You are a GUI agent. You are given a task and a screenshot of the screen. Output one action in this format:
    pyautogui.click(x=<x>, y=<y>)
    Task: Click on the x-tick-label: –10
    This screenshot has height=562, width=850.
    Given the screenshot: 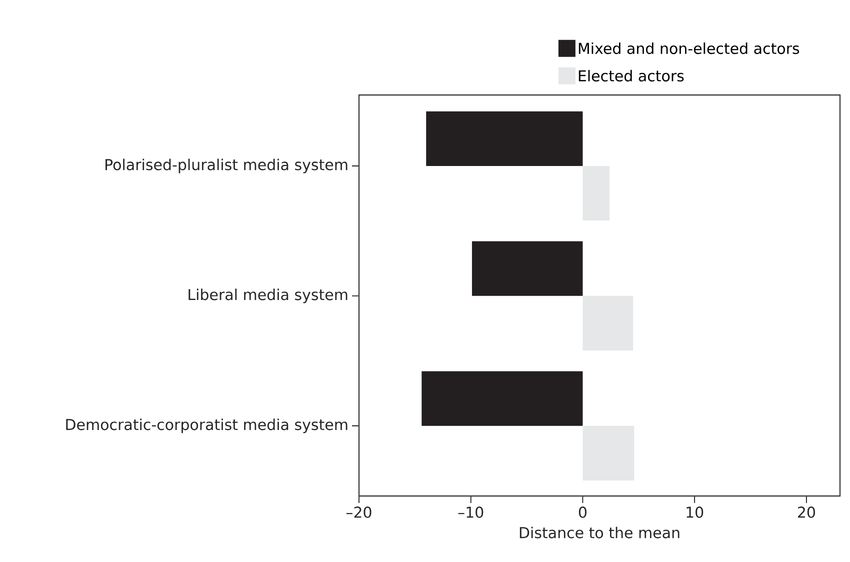 What is the action you would take?
    pyautogui.click(x=471, y=512)
    